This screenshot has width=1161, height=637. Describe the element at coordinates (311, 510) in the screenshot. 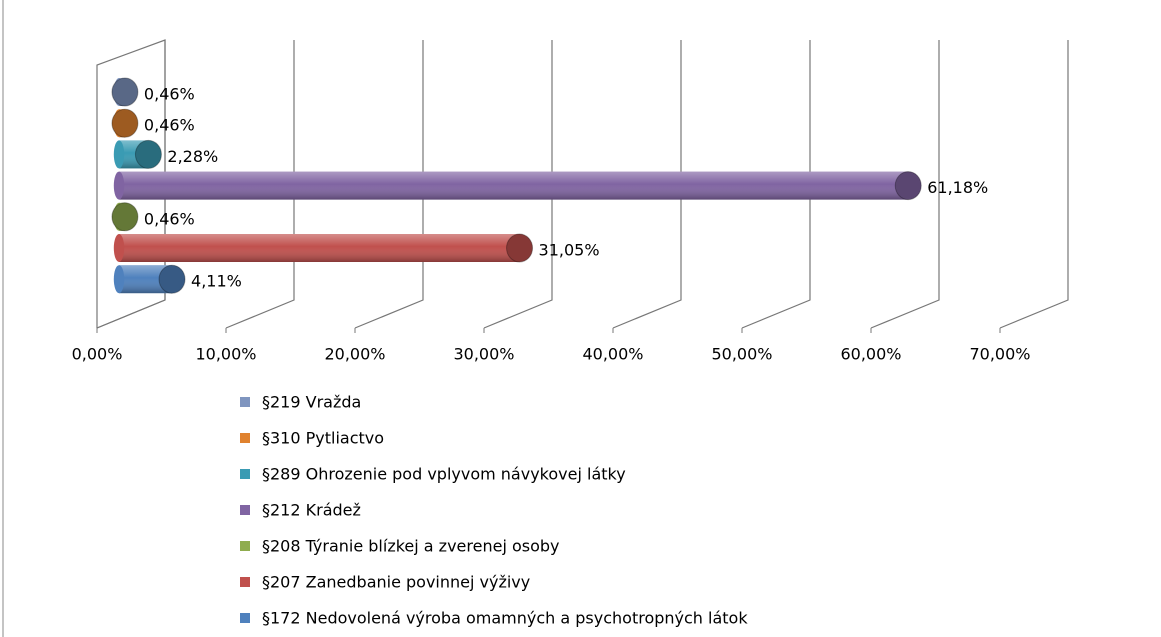

I see `legend-label: §212 Krádež` at that location.